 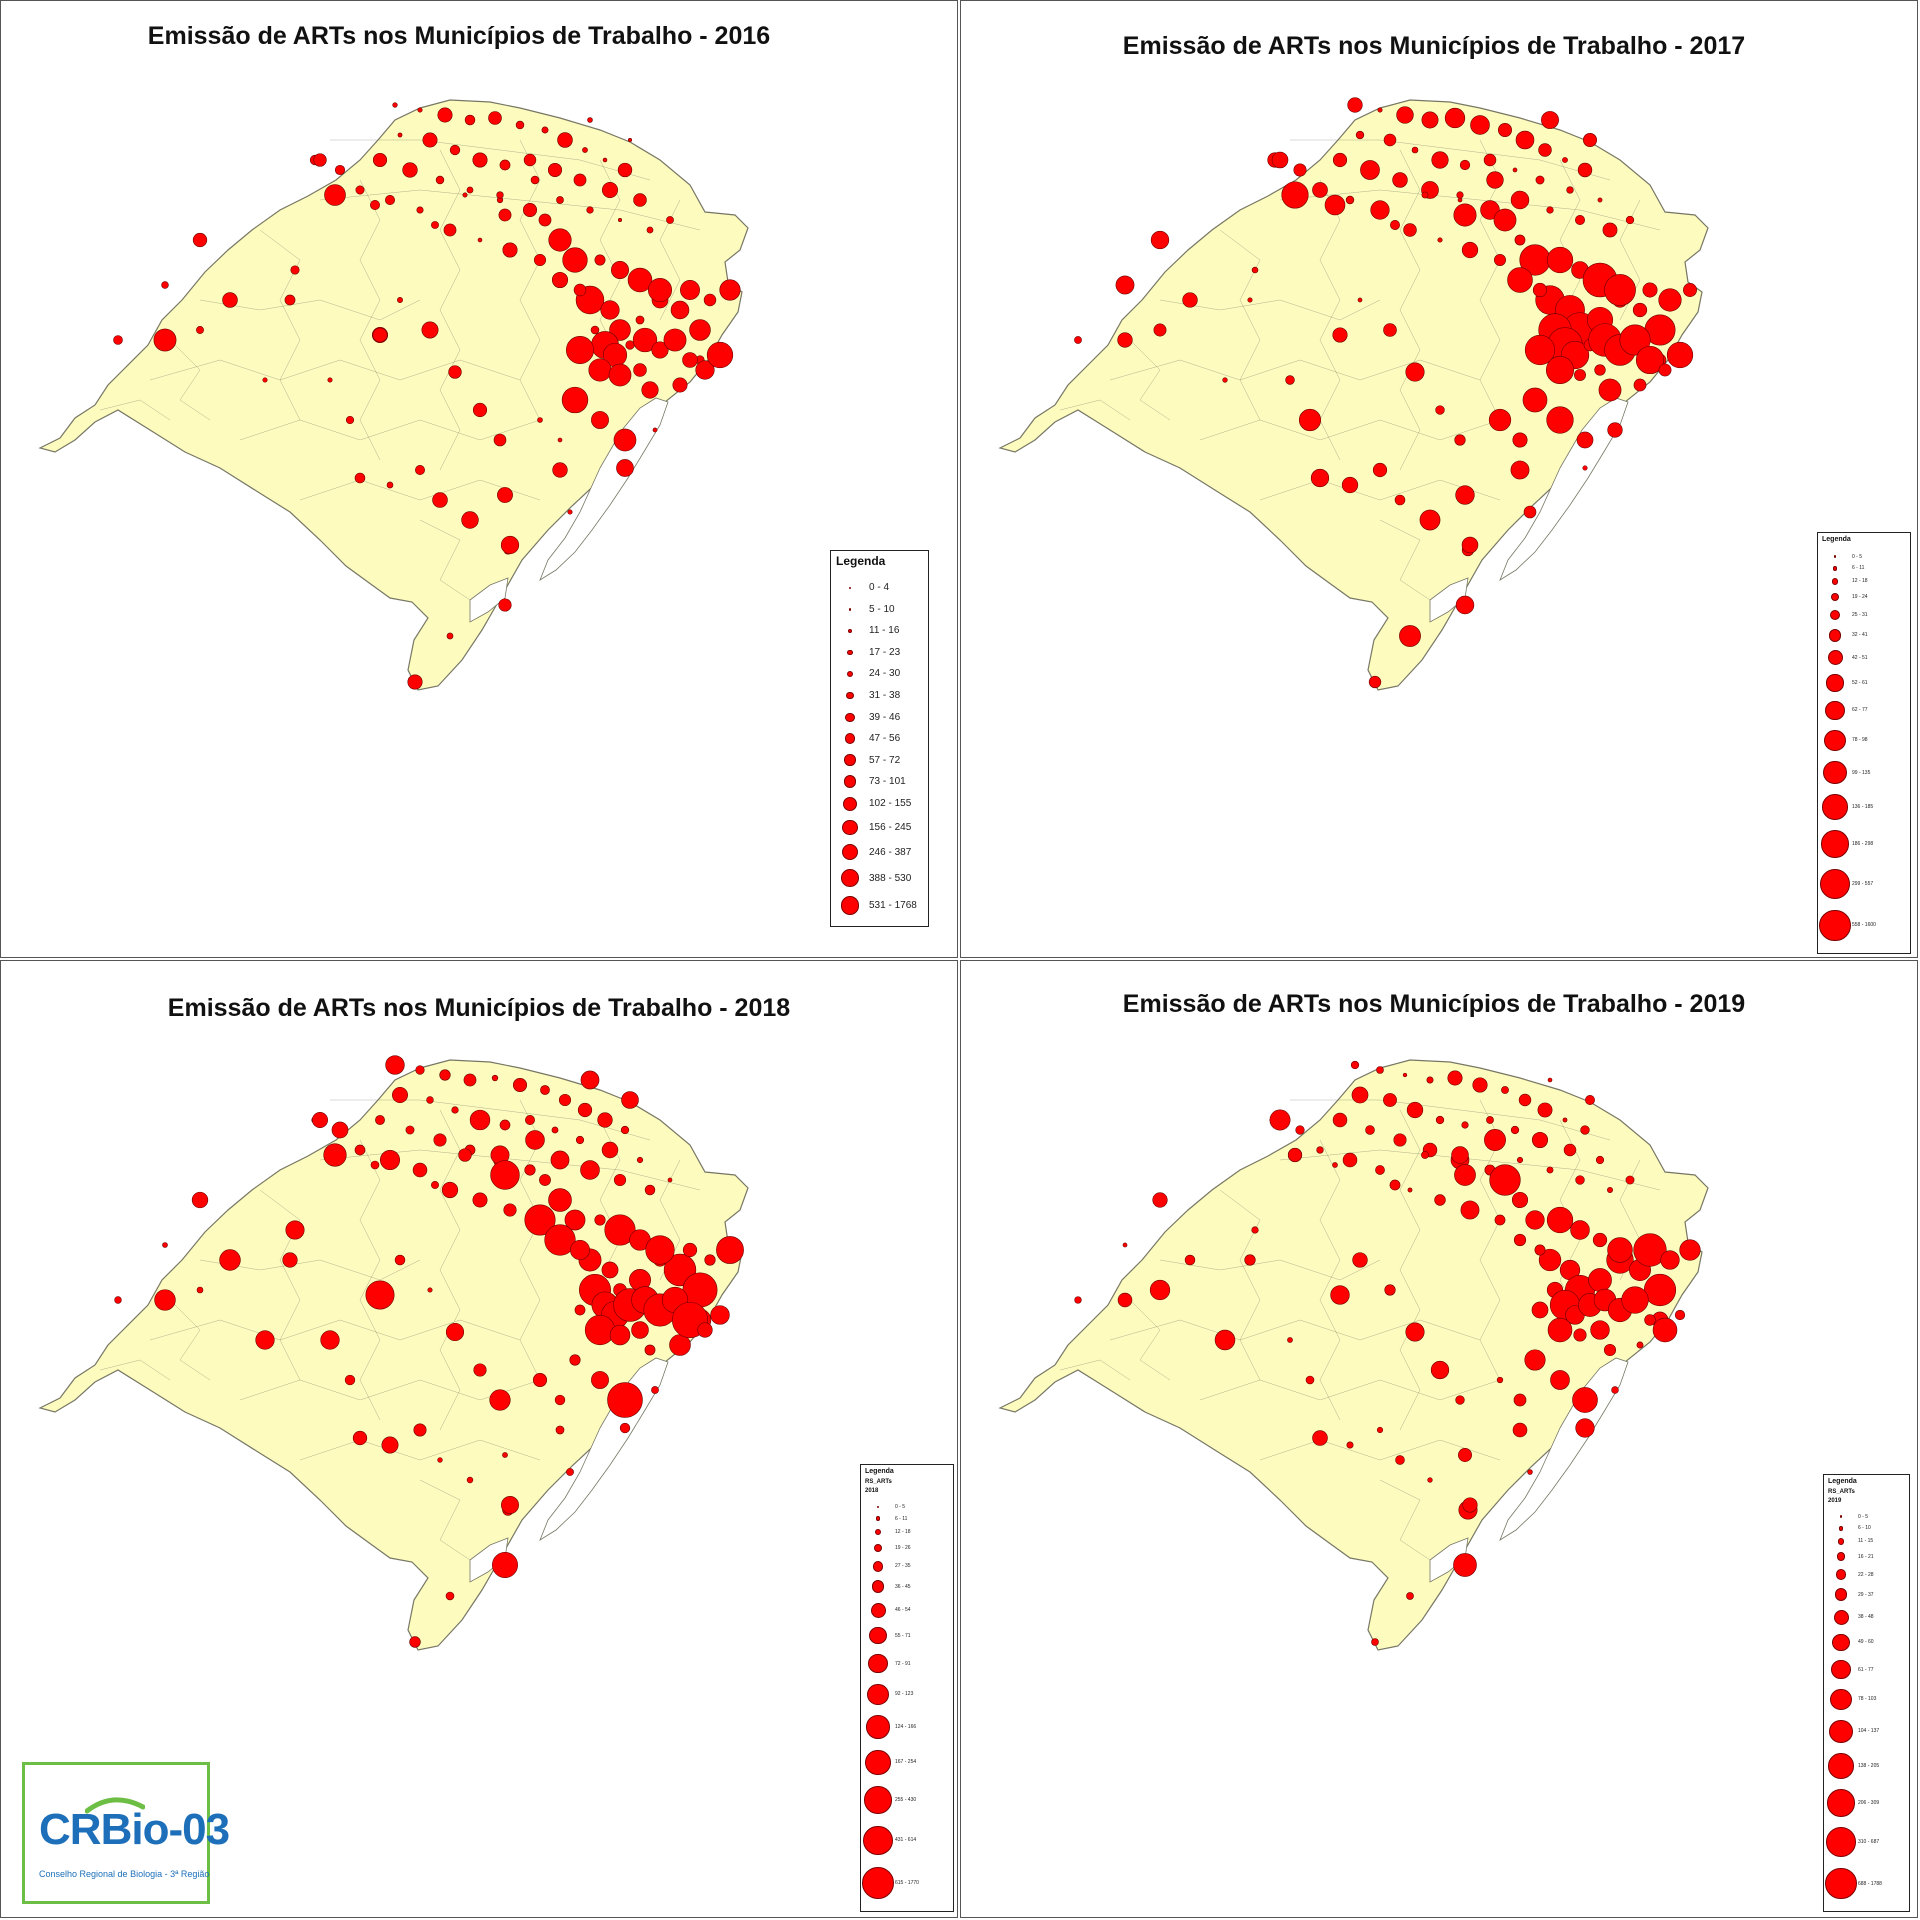 What do you see at coordinates (885, 696) in the screenshot?
I see `legend-class-label: 31 - 38` at bounding box center [885, 696].